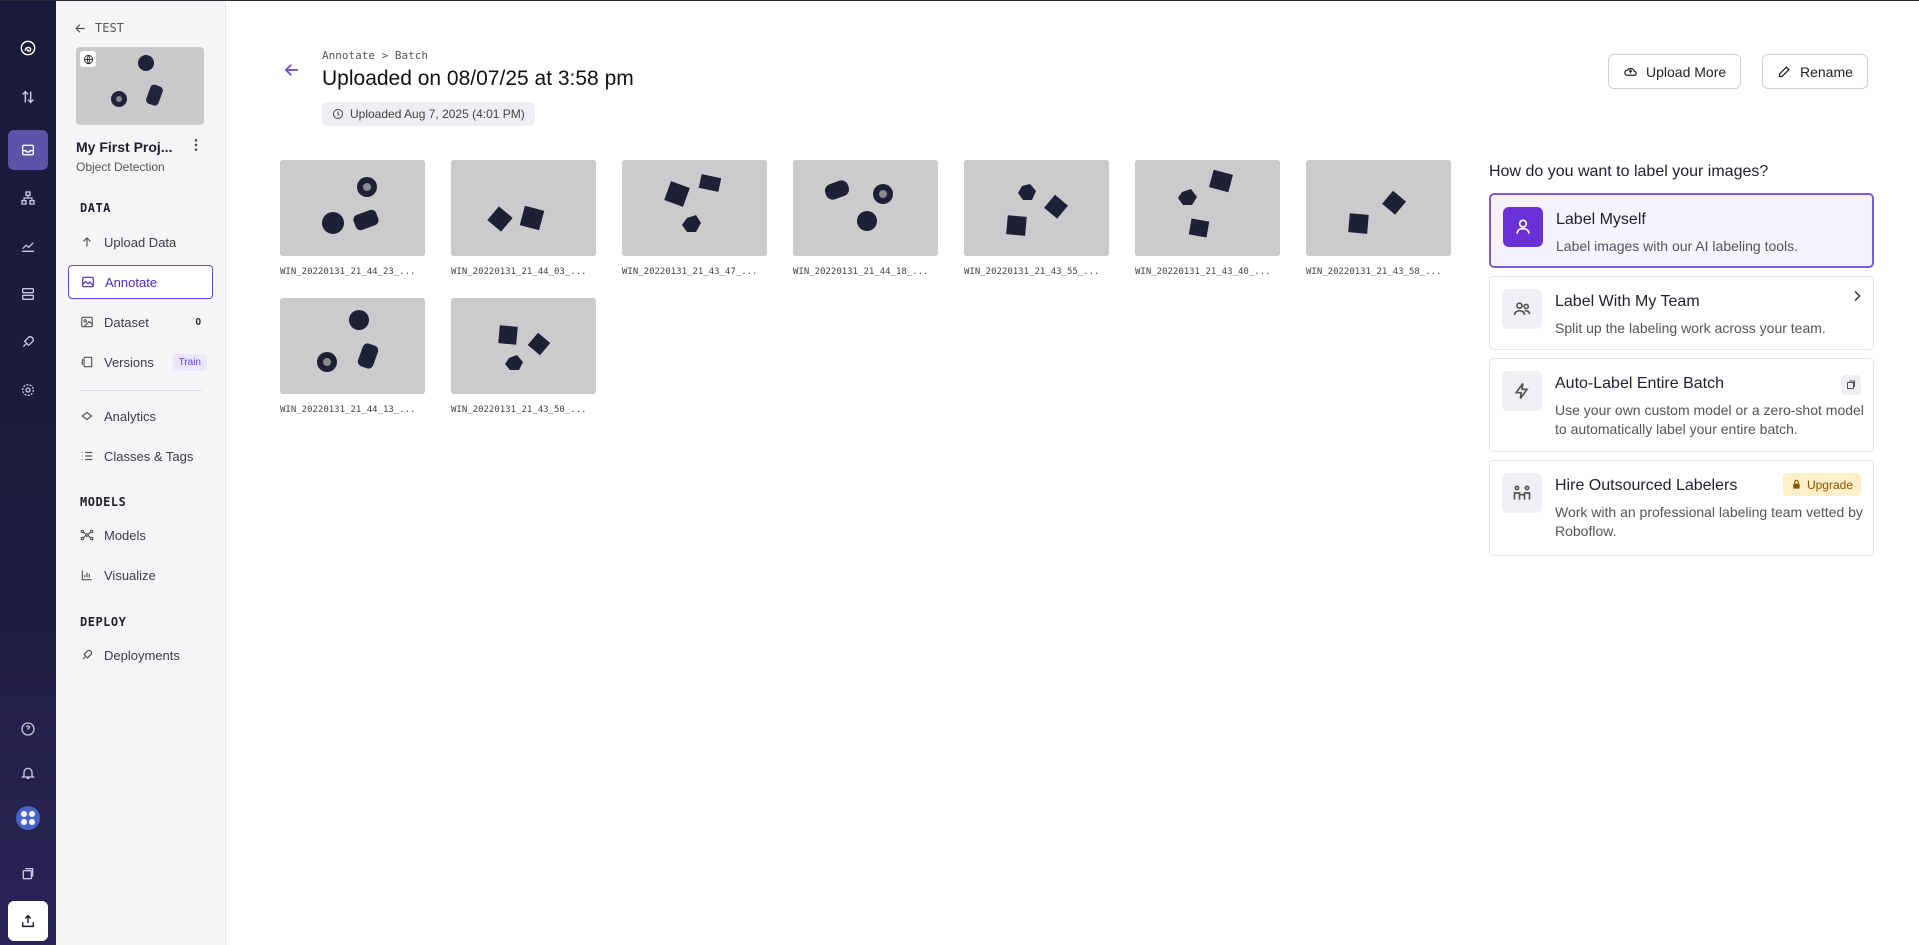  What do you see at coordinates (120, 167) in the screenshot?
I see `project-type: Object Detection` at bounding box center [120, 167].